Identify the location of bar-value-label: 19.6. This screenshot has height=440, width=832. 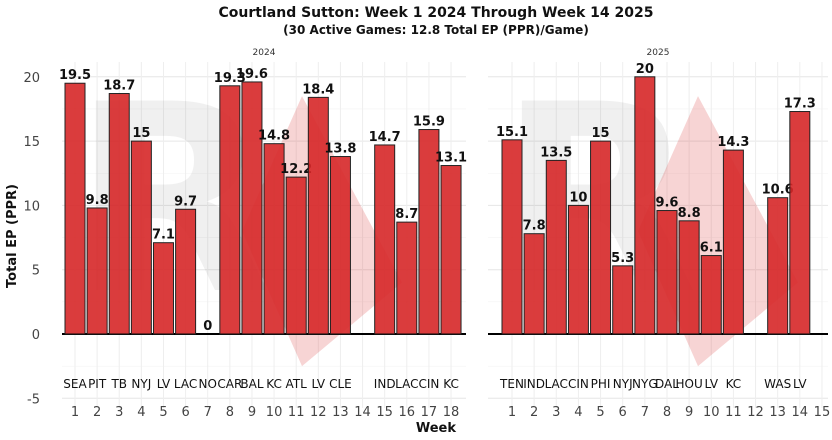
(252, 74).